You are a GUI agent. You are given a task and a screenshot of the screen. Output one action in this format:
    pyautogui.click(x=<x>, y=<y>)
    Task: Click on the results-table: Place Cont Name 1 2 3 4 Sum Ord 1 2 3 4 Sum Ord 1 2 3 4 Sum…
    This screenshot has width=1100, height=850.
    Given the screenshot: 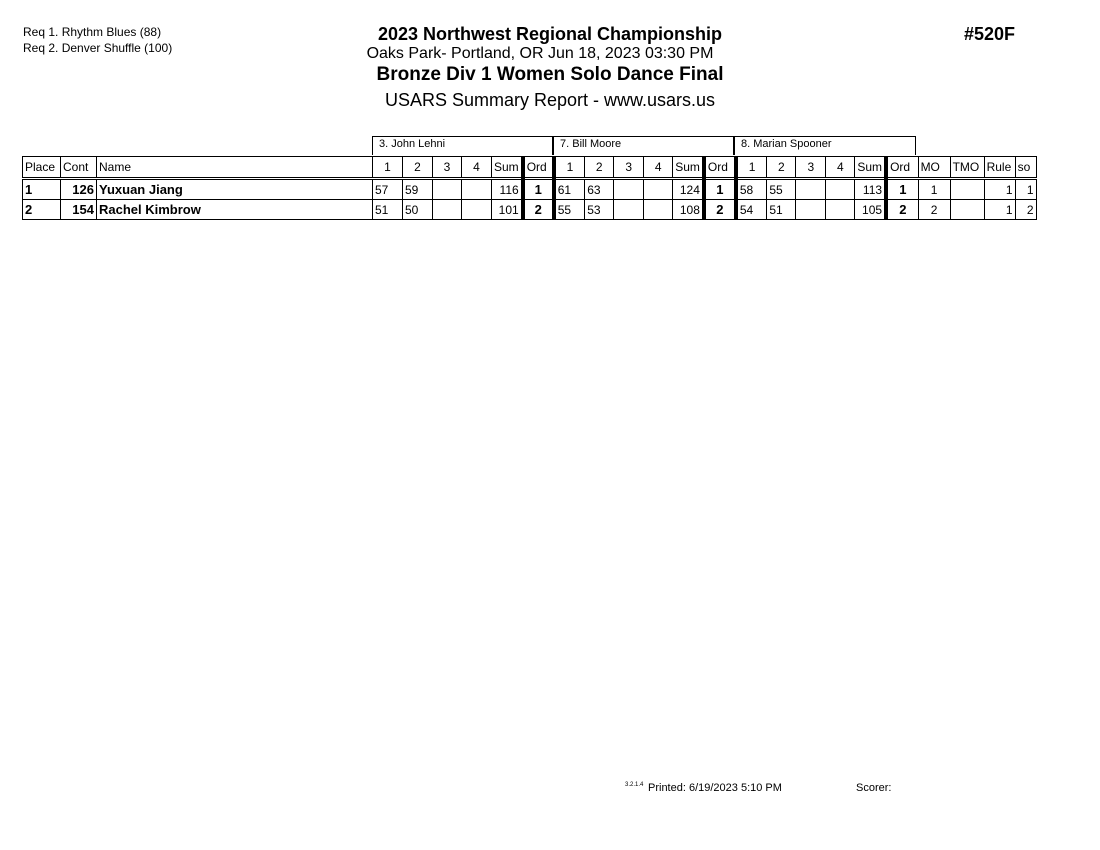 What is the action you would take?
    pyautogui.click(x=529, y=188)
    